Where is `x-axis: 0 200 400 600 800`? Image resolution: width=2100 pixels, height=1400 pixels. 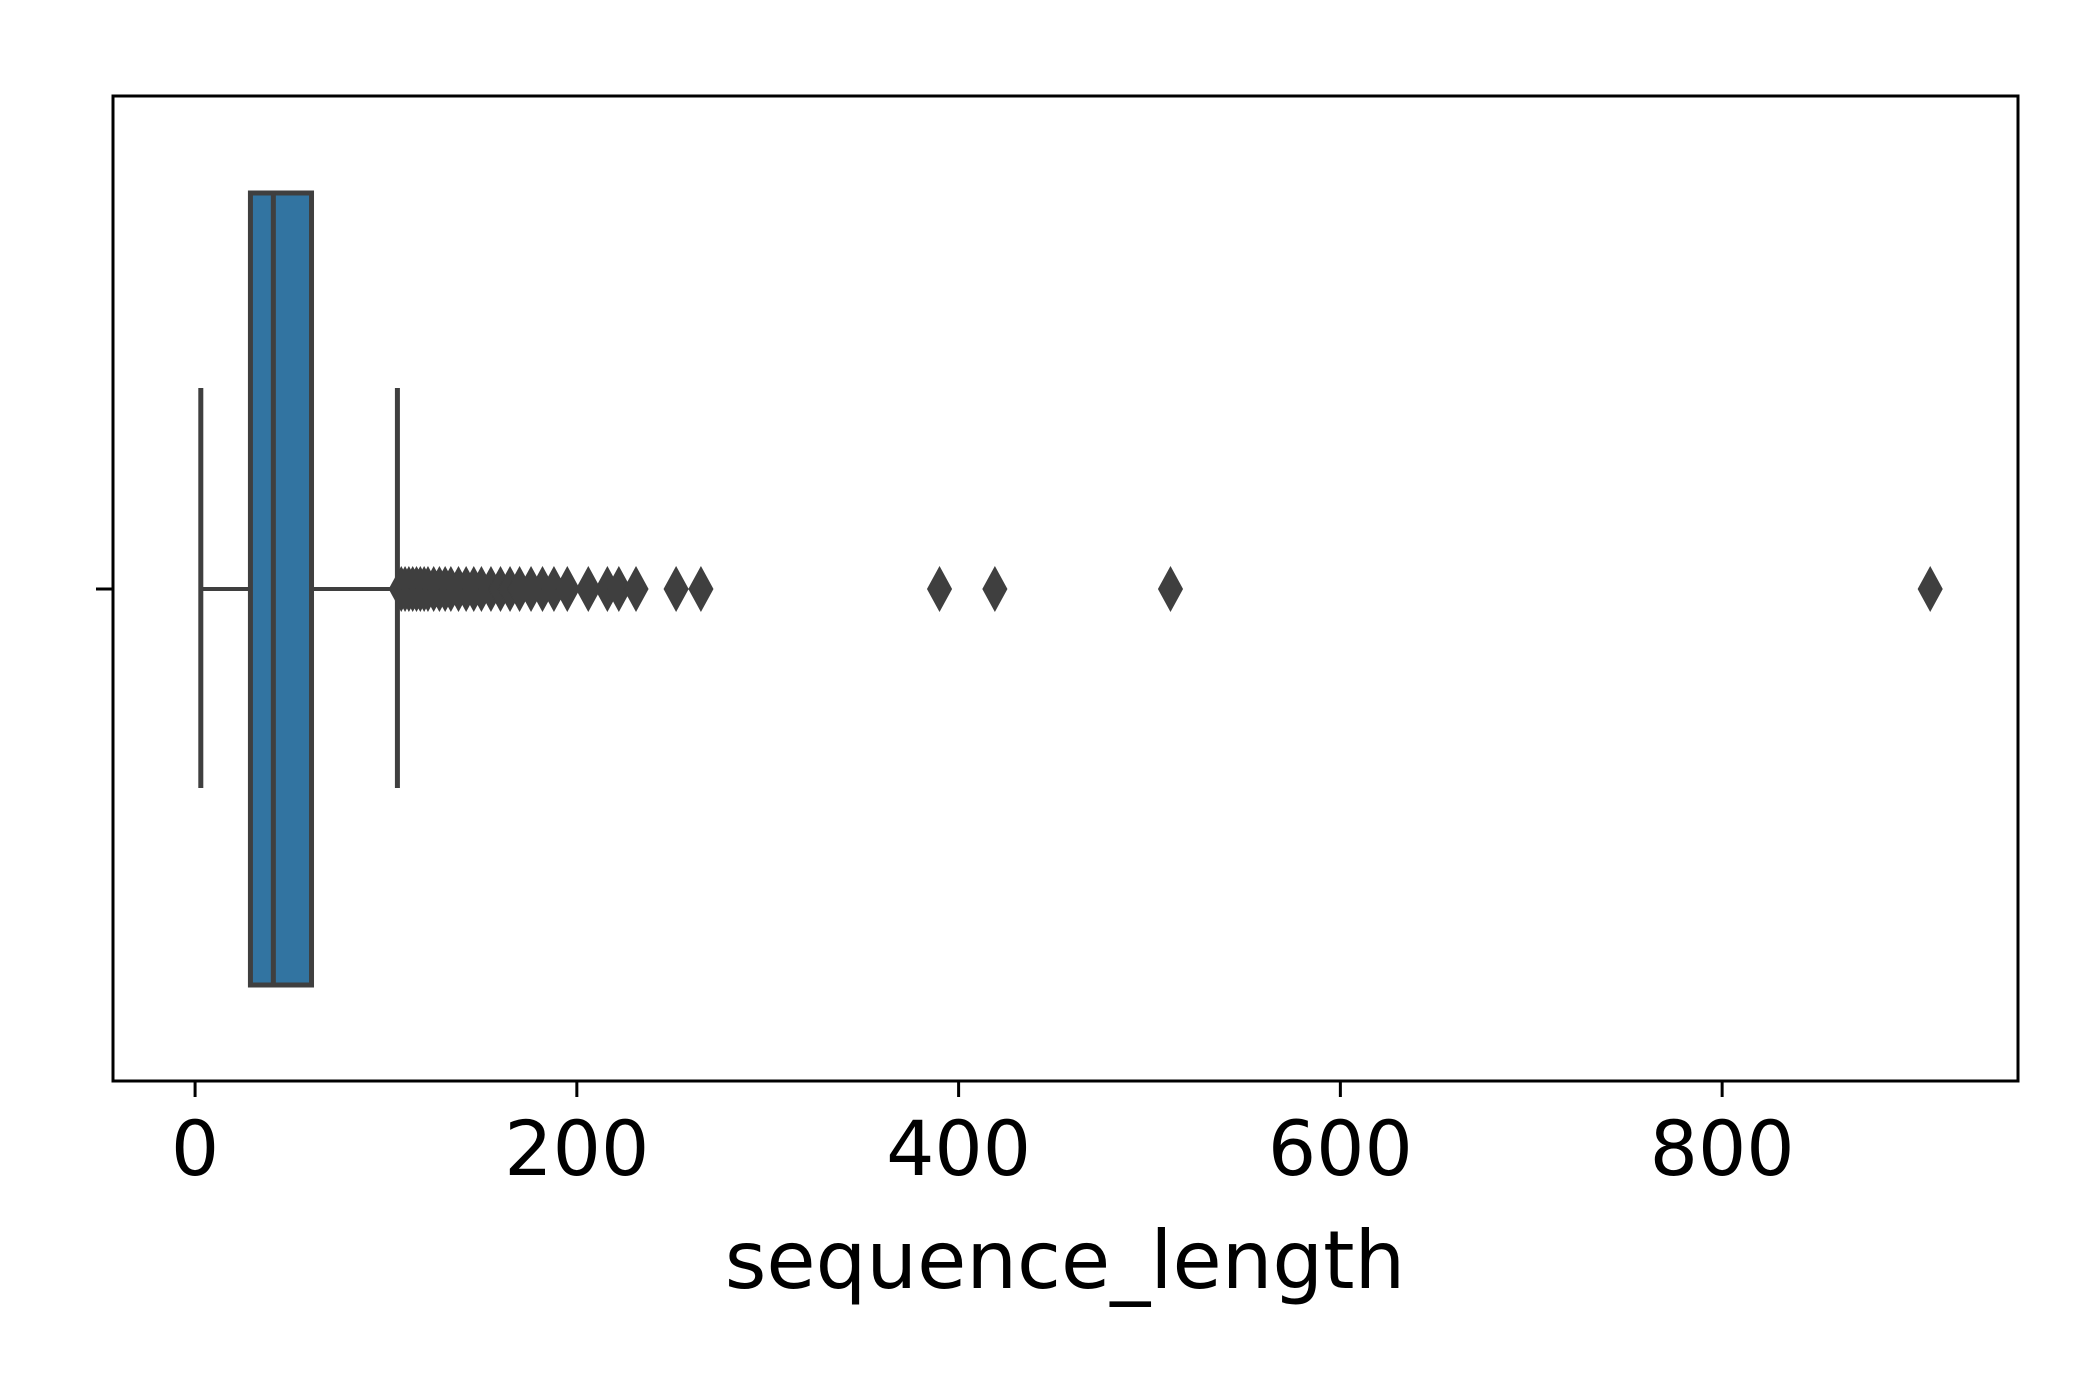
x-axis: 0 200 400 600 800 is located at coordinates (983, 1137).